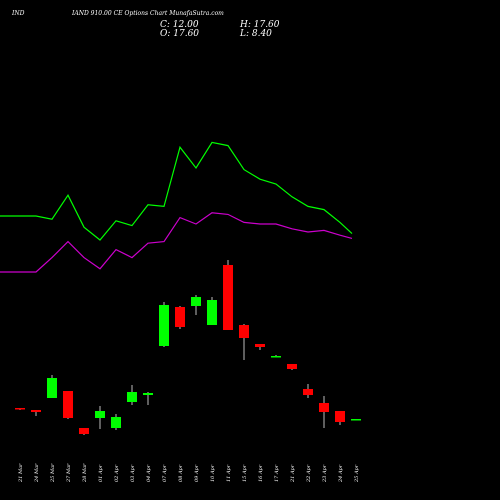 The image size is (500, 500). Describe the element at coordinates (37, 473) in the screenshot. I see `x-tick-label: 24 Mar` at that location.